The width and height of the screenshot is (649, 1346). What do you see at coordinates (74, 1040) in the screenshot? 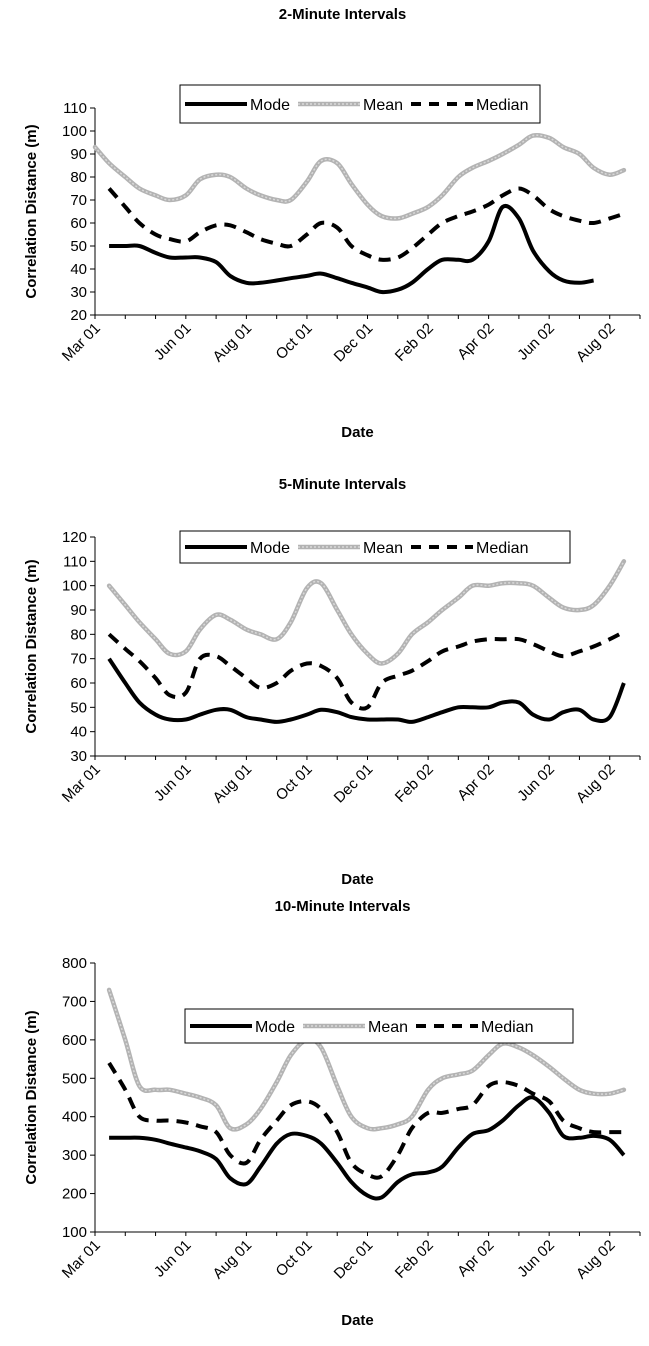
I see `y-tick-label: 600` at bounding box center [74, 1040].